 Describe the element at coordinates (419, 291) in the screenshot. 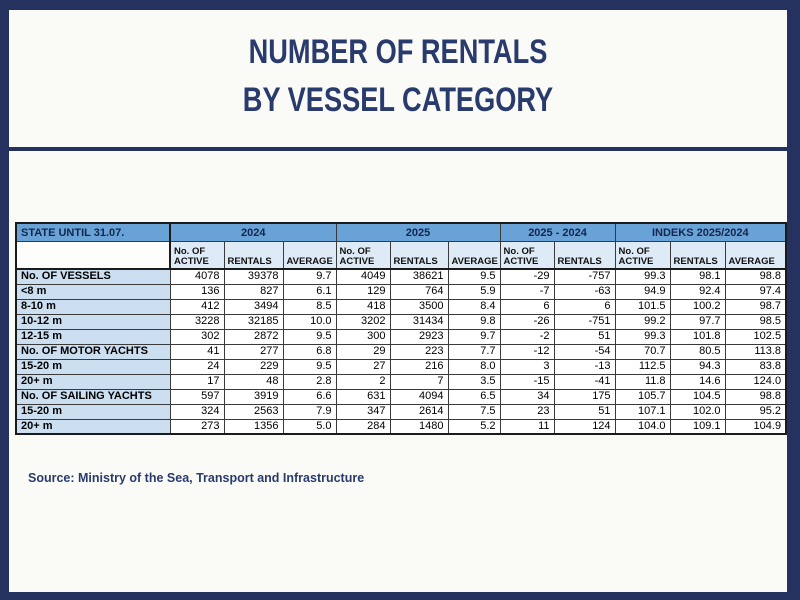

I see `table-cell: 764` at that location.